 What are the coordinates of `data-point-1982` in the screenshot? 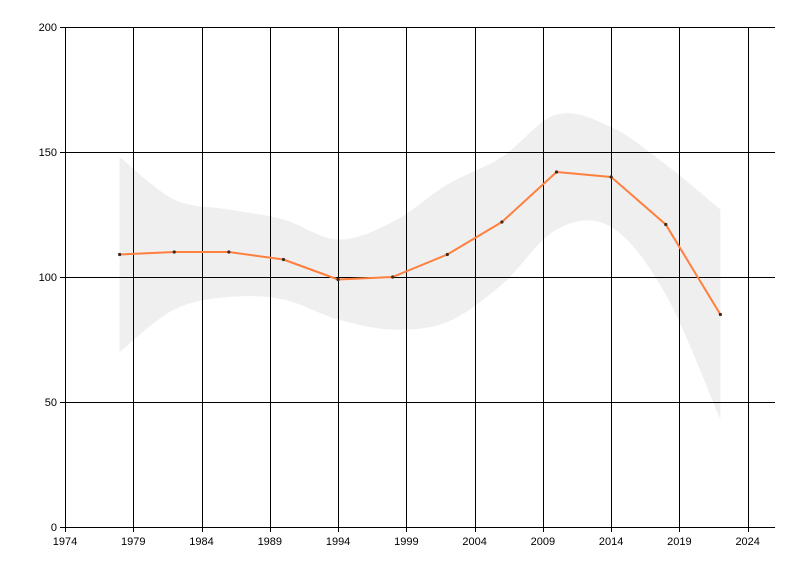 It's located at (174, 252).